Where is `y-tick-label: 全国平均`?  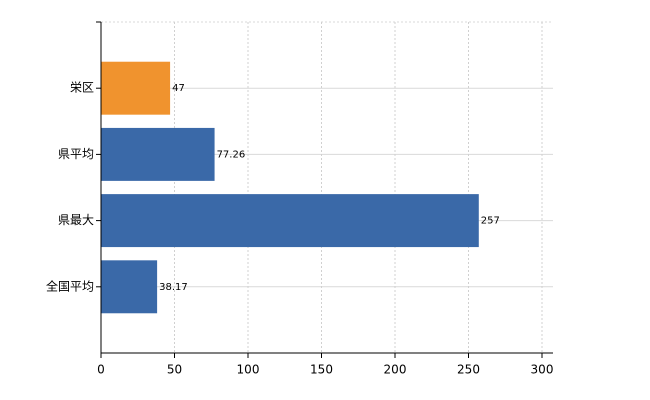
y-tick-label: 全国平均 is located at coordinates (70, 285).